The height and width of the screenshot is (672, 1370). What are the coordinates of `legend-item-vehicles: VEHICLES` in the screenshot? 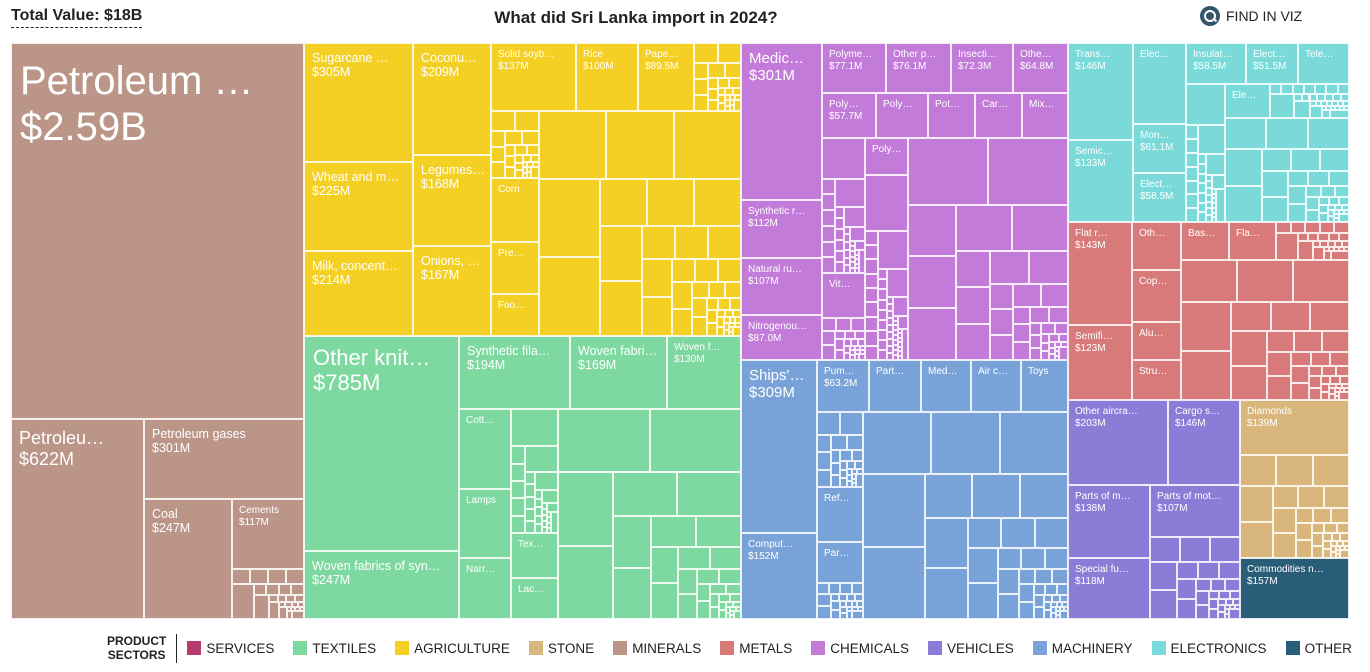 It's located at (971, 648).